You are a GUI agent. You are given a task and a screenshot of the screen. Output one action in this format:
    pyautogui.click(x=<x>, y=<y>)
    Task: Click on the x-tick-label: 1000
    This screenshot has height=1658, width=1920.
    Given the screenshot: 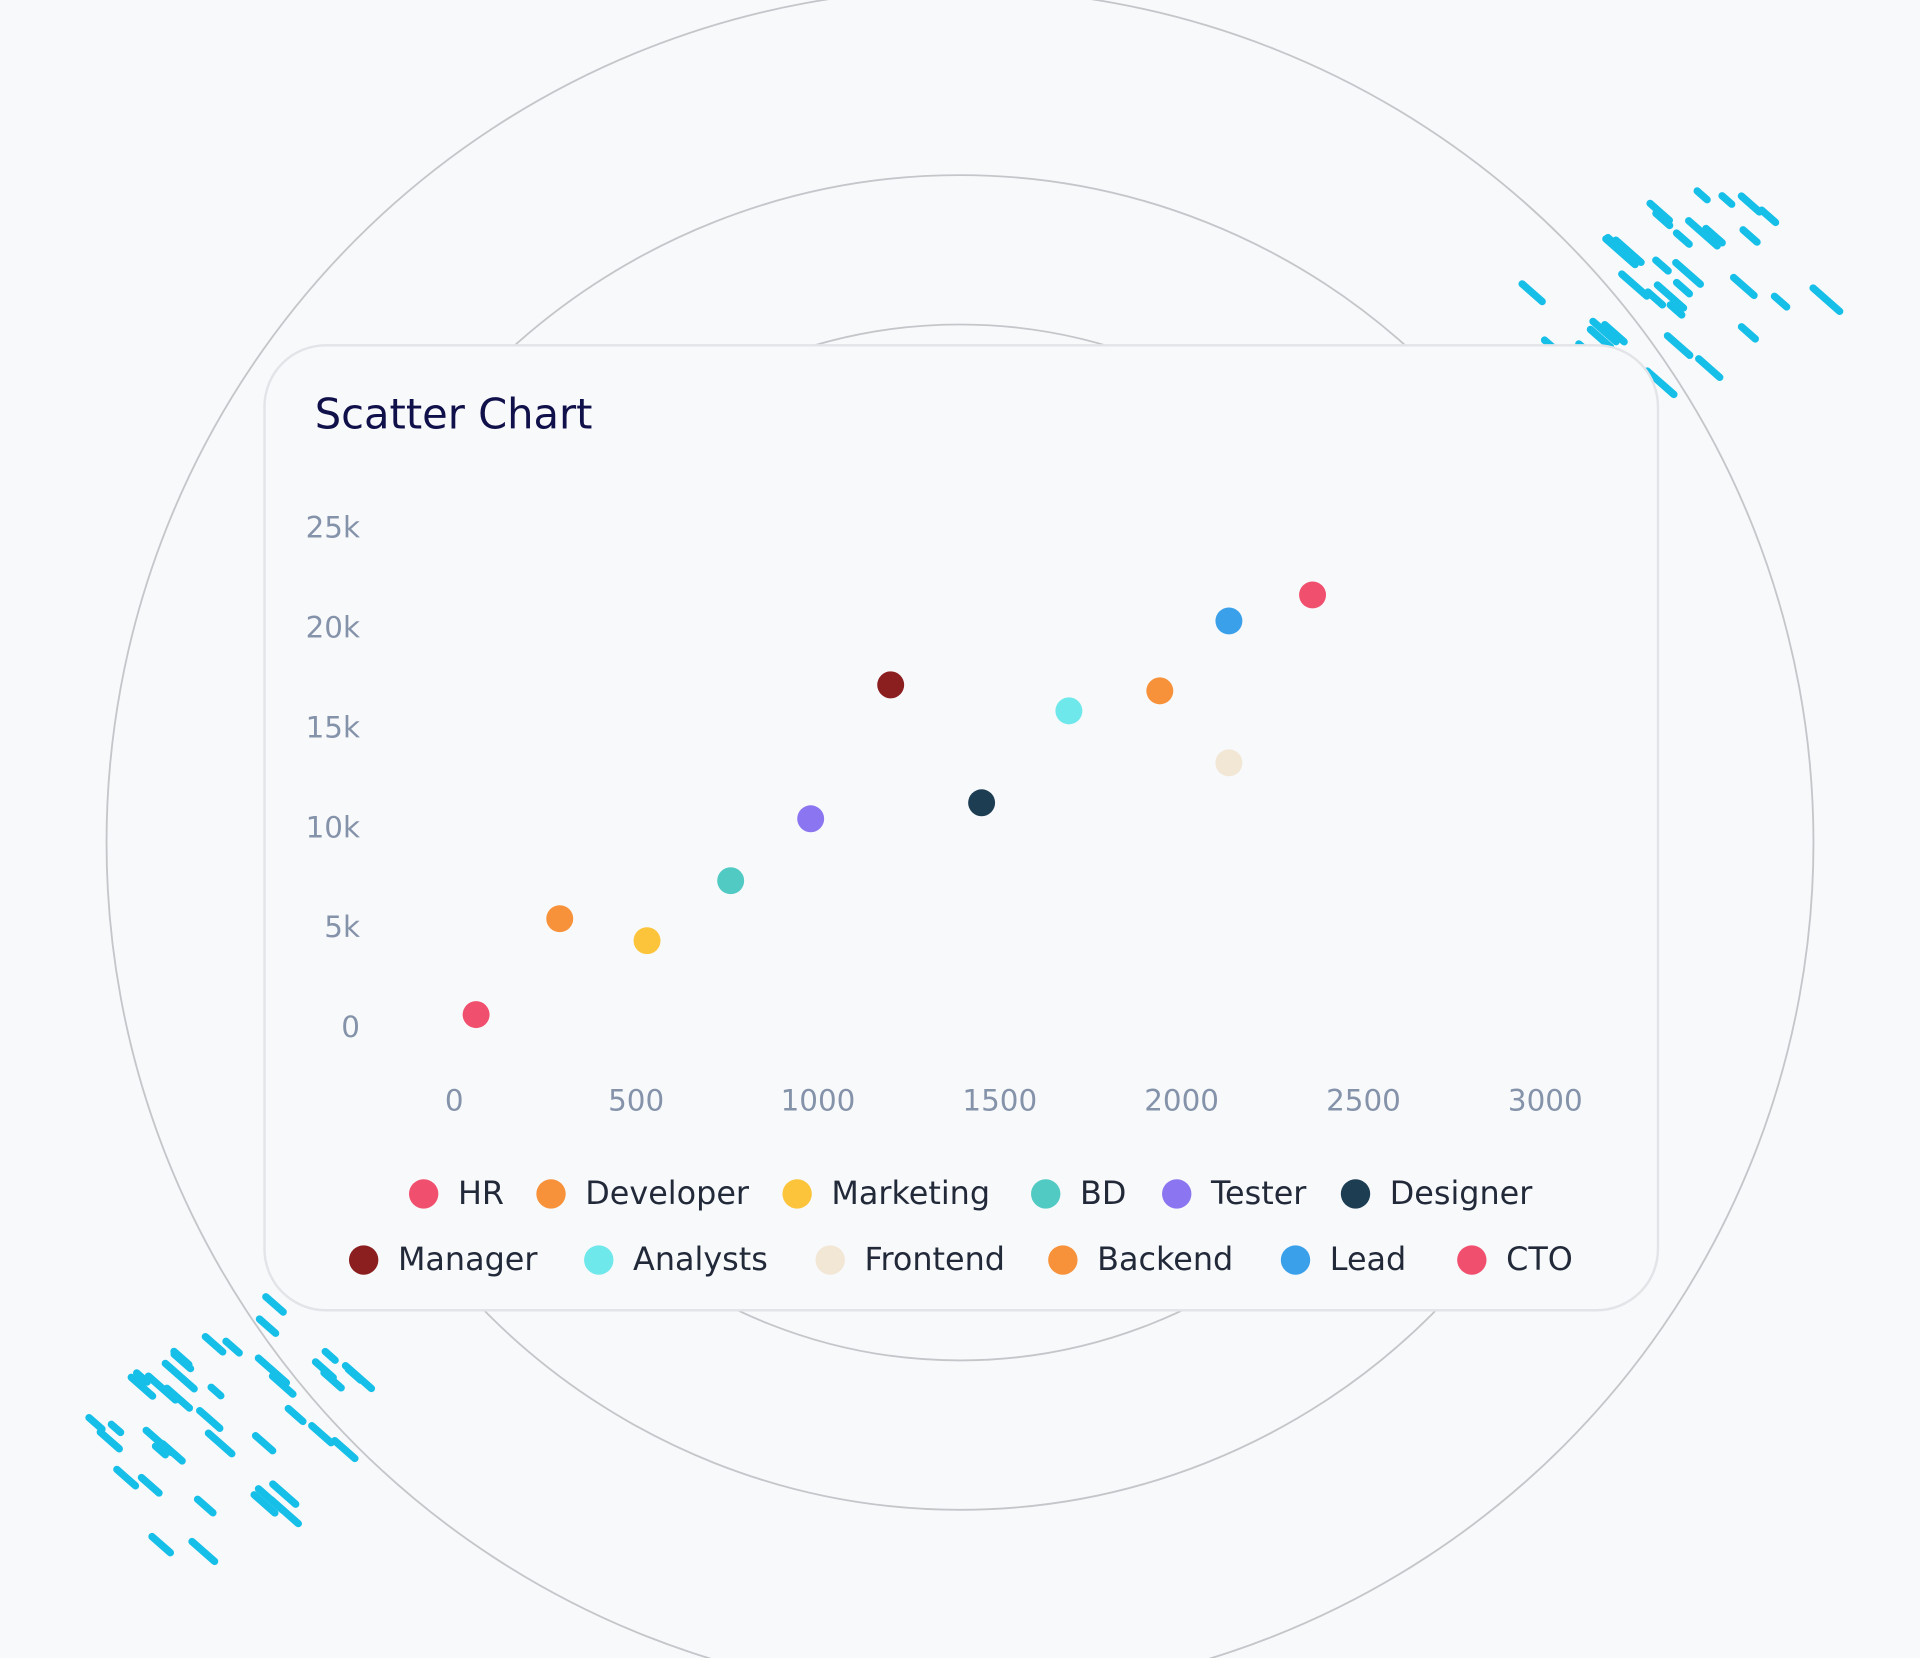 What is the action you would take?
    pyautogui.click(x=818, y=1101)
    